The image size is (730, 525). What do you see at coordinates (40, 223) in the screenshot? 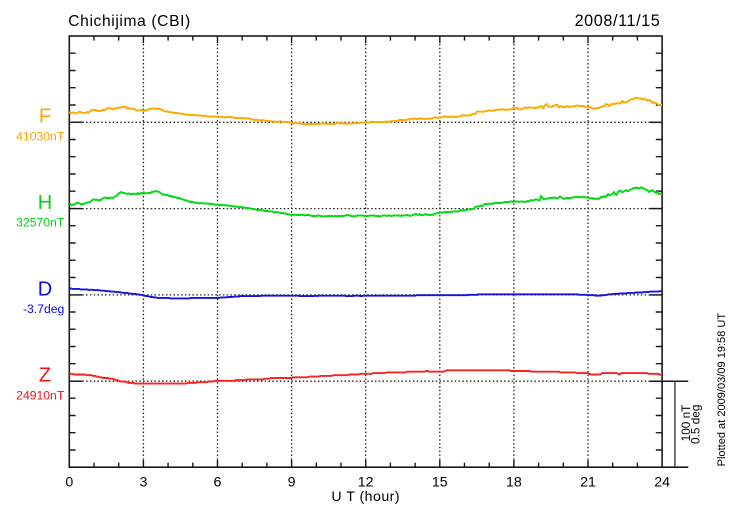
I see `svg-text: 32570nT` at bounding box center [40, 223].